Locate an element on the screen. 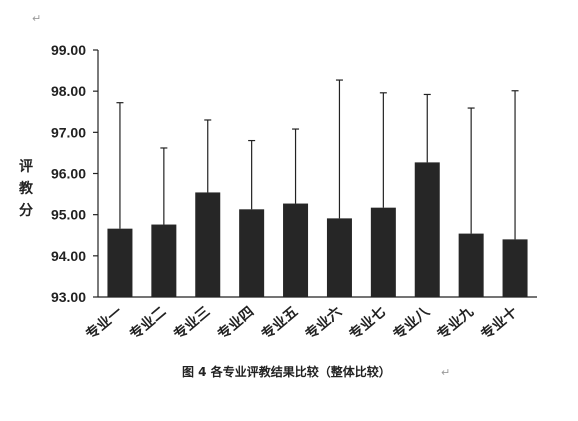  x-axis-ticks: 专业一 专业二 专业三 专业四 专业五 专业六 专业七 专业八 专业九 专业十 is located at coordinates (301, 322).